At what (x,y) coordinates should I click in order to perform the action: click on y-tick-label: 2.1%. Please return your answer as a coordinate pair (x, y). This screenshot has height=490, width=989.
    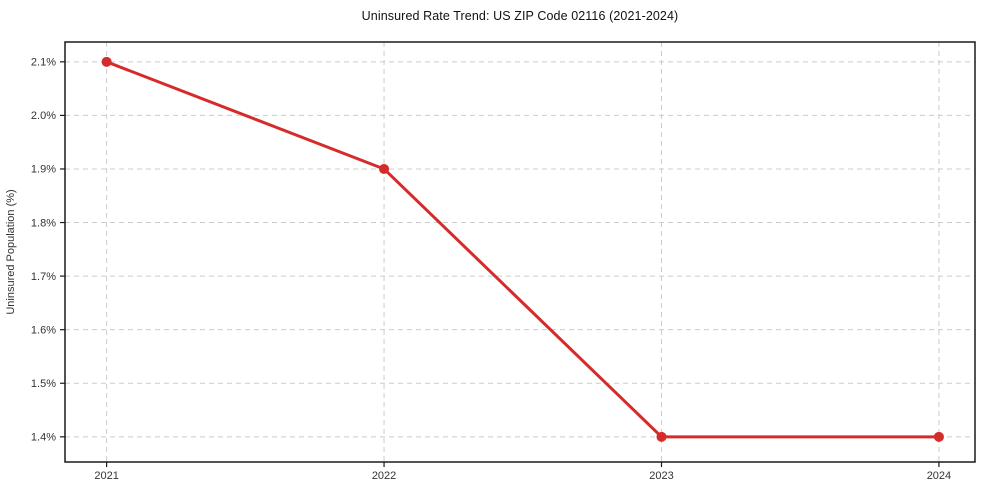
    Looking at the image, I should click on (43, 63).